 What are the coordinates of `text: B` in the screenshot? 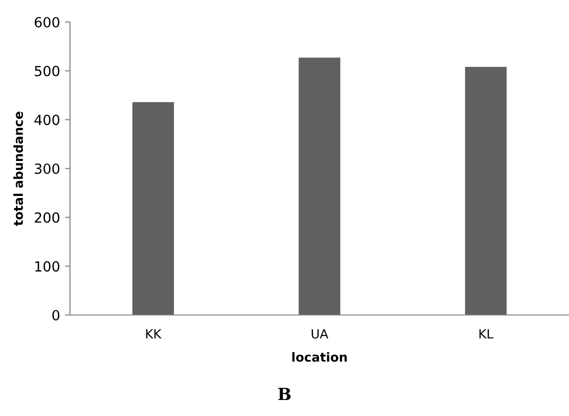 It's located at (284, 394).